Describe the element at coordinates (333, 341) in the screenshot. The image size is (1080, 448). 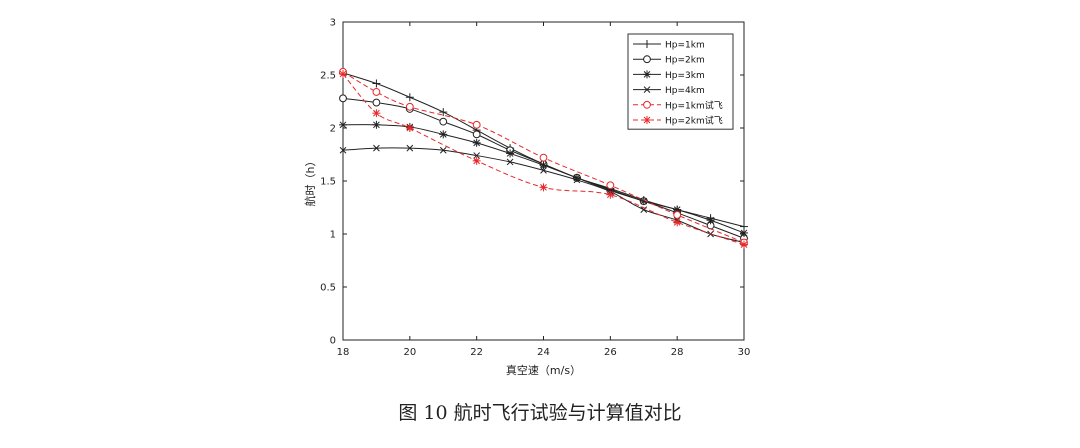
I see `y-tick-label: 0` at that location.